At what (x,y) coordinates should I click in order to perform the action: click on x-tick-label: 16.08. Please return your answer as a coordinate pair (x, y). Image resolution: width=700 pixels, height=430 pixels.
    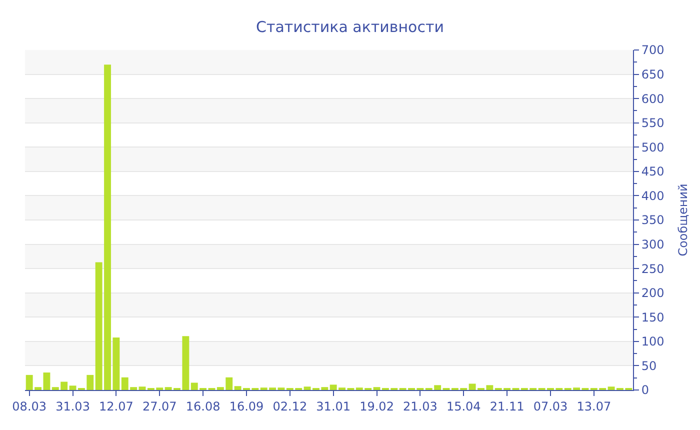
    Looking at the image, I should click on (203, 406).